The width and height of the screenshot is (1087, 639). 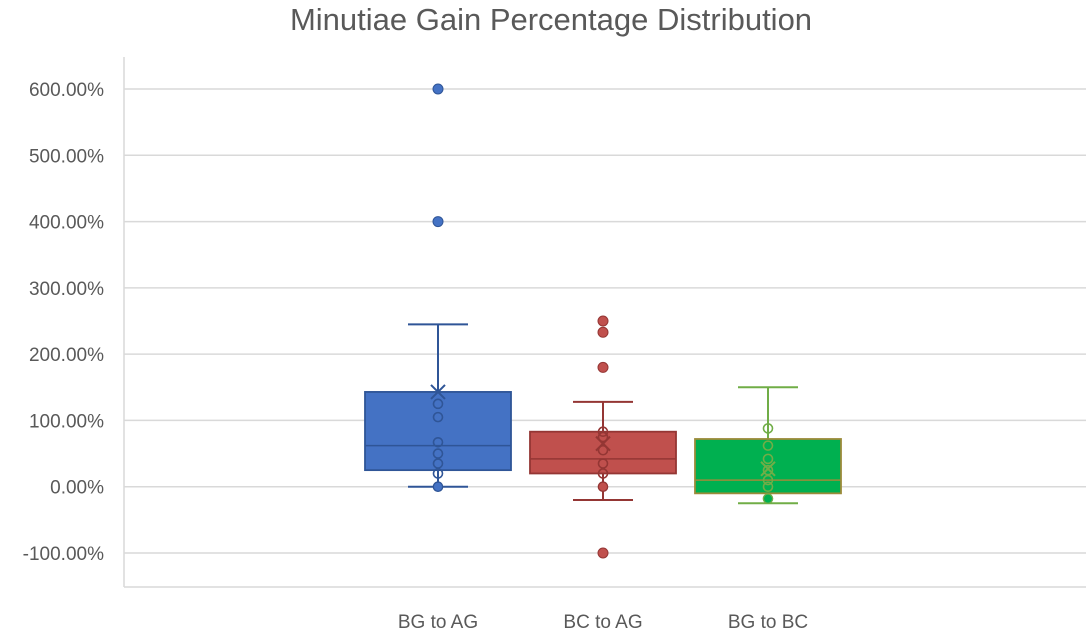 What do you see at coordinates (66, 90) in the screenshot?
I see `y-tick-label: 600.00%` at bounding box center [66, 90].